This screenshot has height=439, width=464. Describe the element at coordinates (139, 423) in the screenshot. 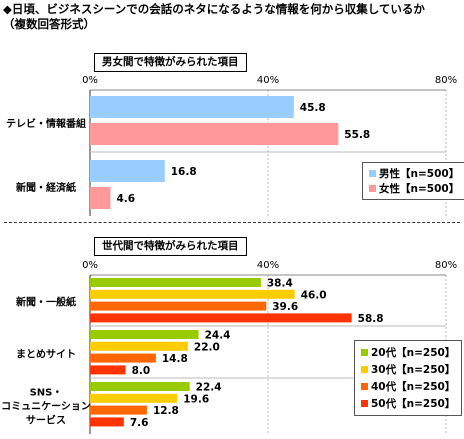

I see `data-label: 7.6` at that location.